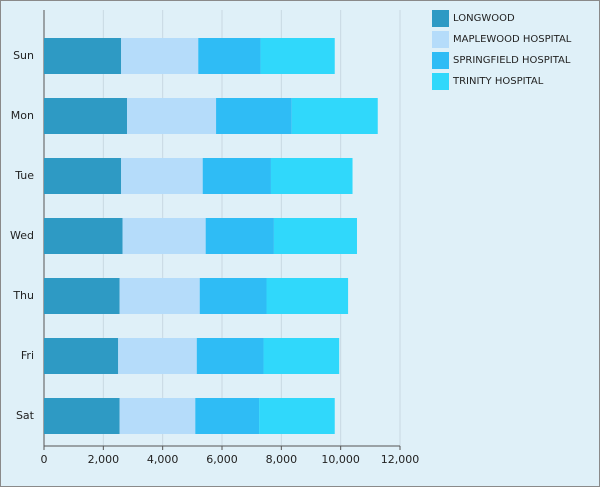 This screenshot has height=487, width=600. I want to click on x-tick-label: 4,000, so click(163, 459).